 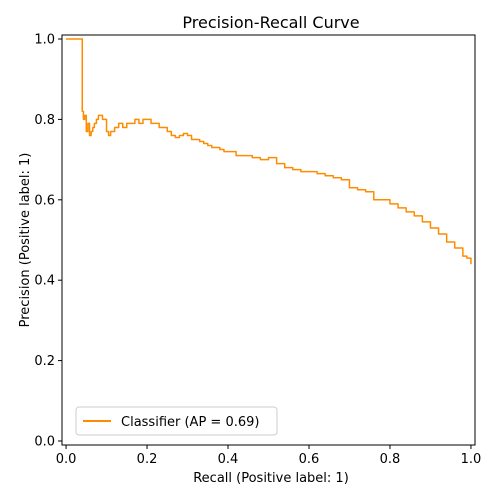 What do you see at coordinates (270, 22) in the screenshot?
I see `chart-title: Precision-Recall Curve` at bounding box center [270, 22].